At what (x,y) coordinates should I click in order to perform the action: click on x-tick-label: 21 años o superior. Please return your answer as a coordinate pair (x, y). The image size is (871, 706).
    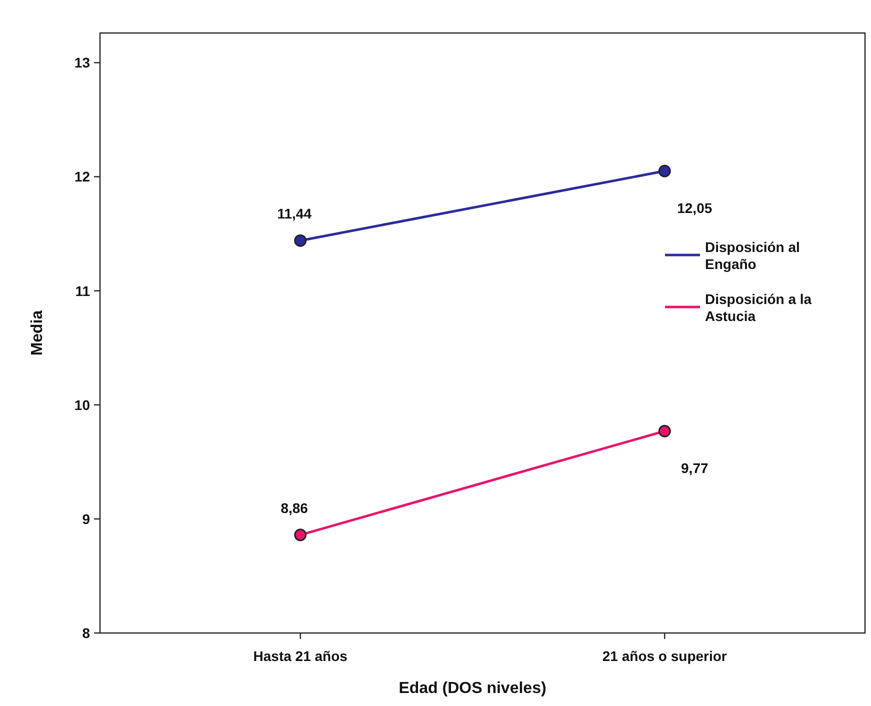
    Looking at the image, I should click on (665, 656).